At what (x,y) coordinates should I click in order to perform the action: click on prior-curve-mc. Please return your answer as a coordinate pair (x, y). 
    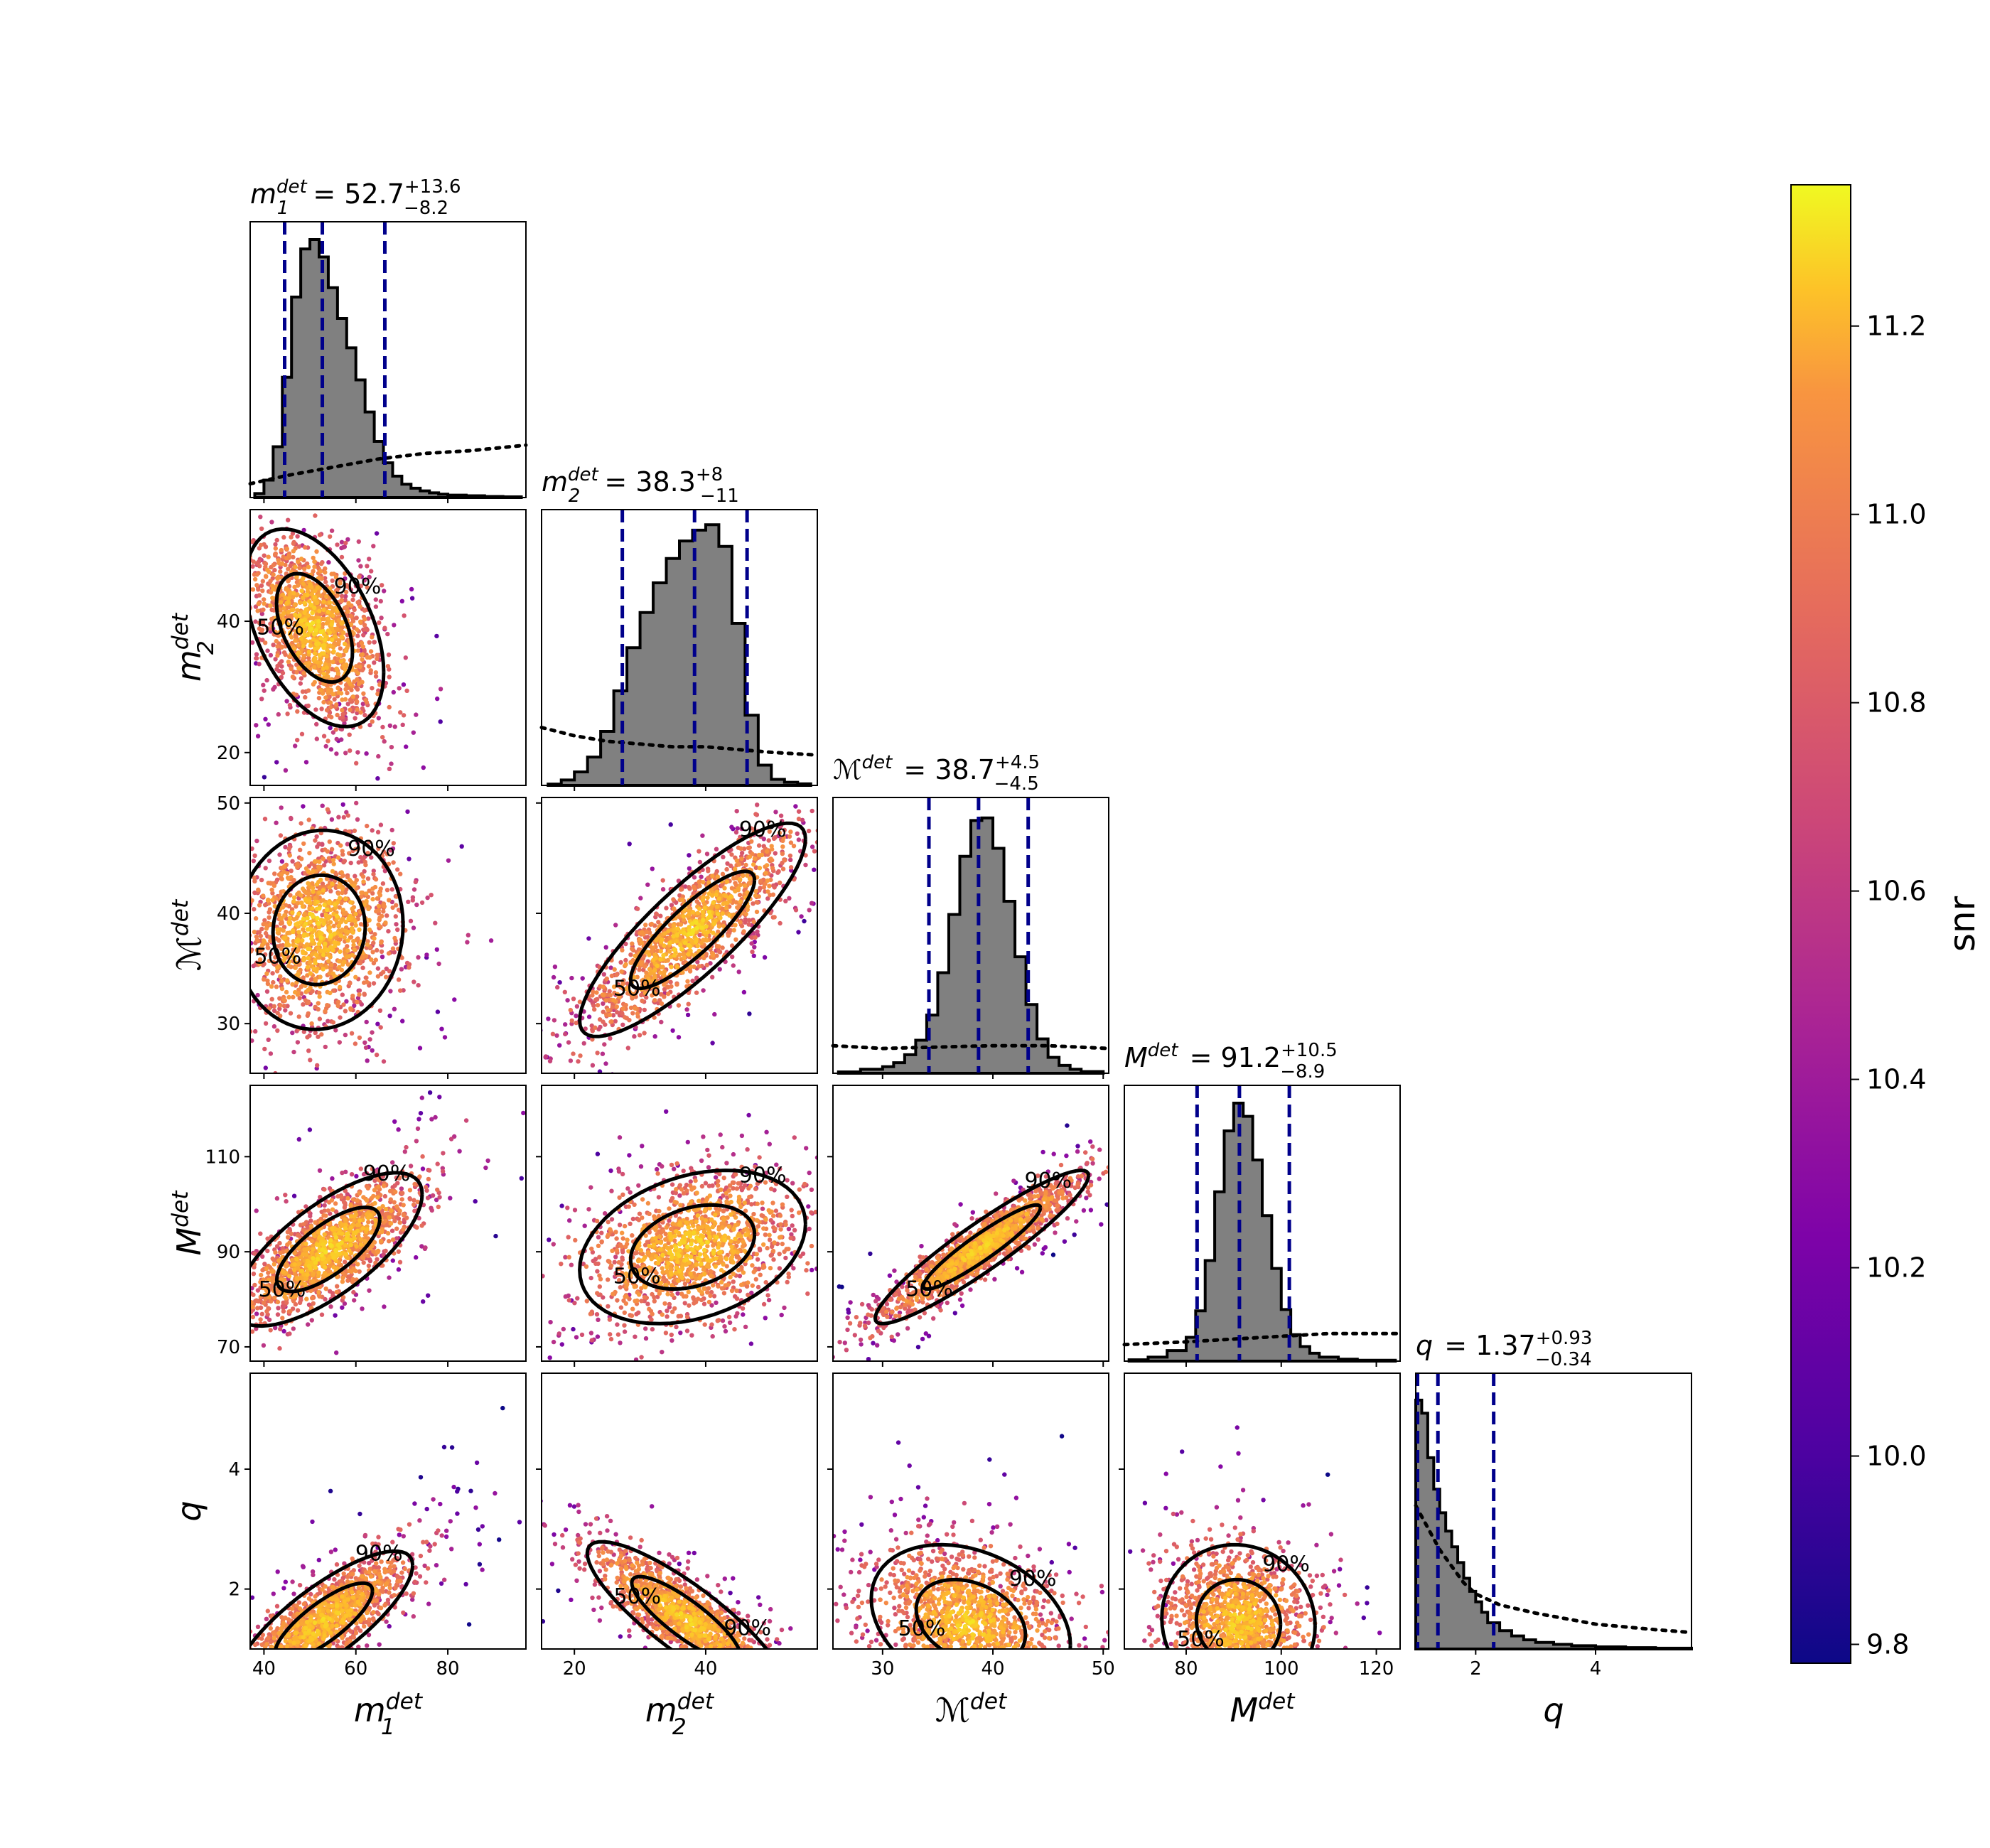
    Looking at the image, I should click on (971, 1047).